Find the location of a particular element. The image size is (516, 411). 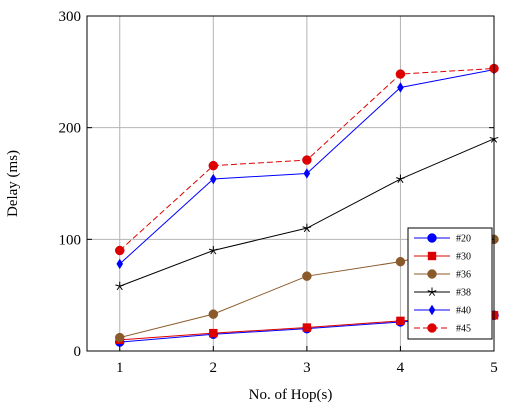

x-tick-label: 5 is located at coordinates (494, 368).